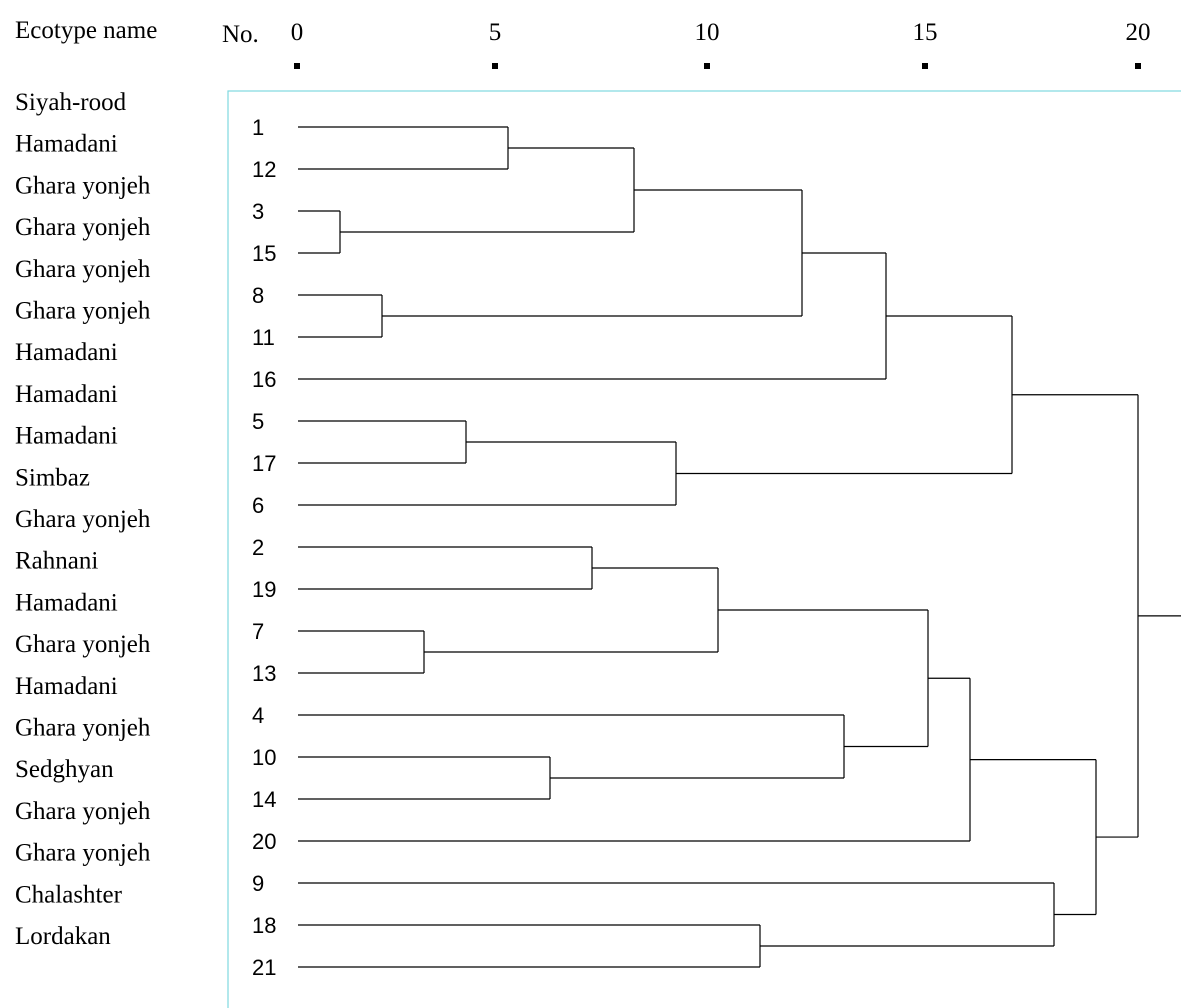 The image size is (1181, 1008). I want to click on scale-tick-label: 10, so click(707, 32).